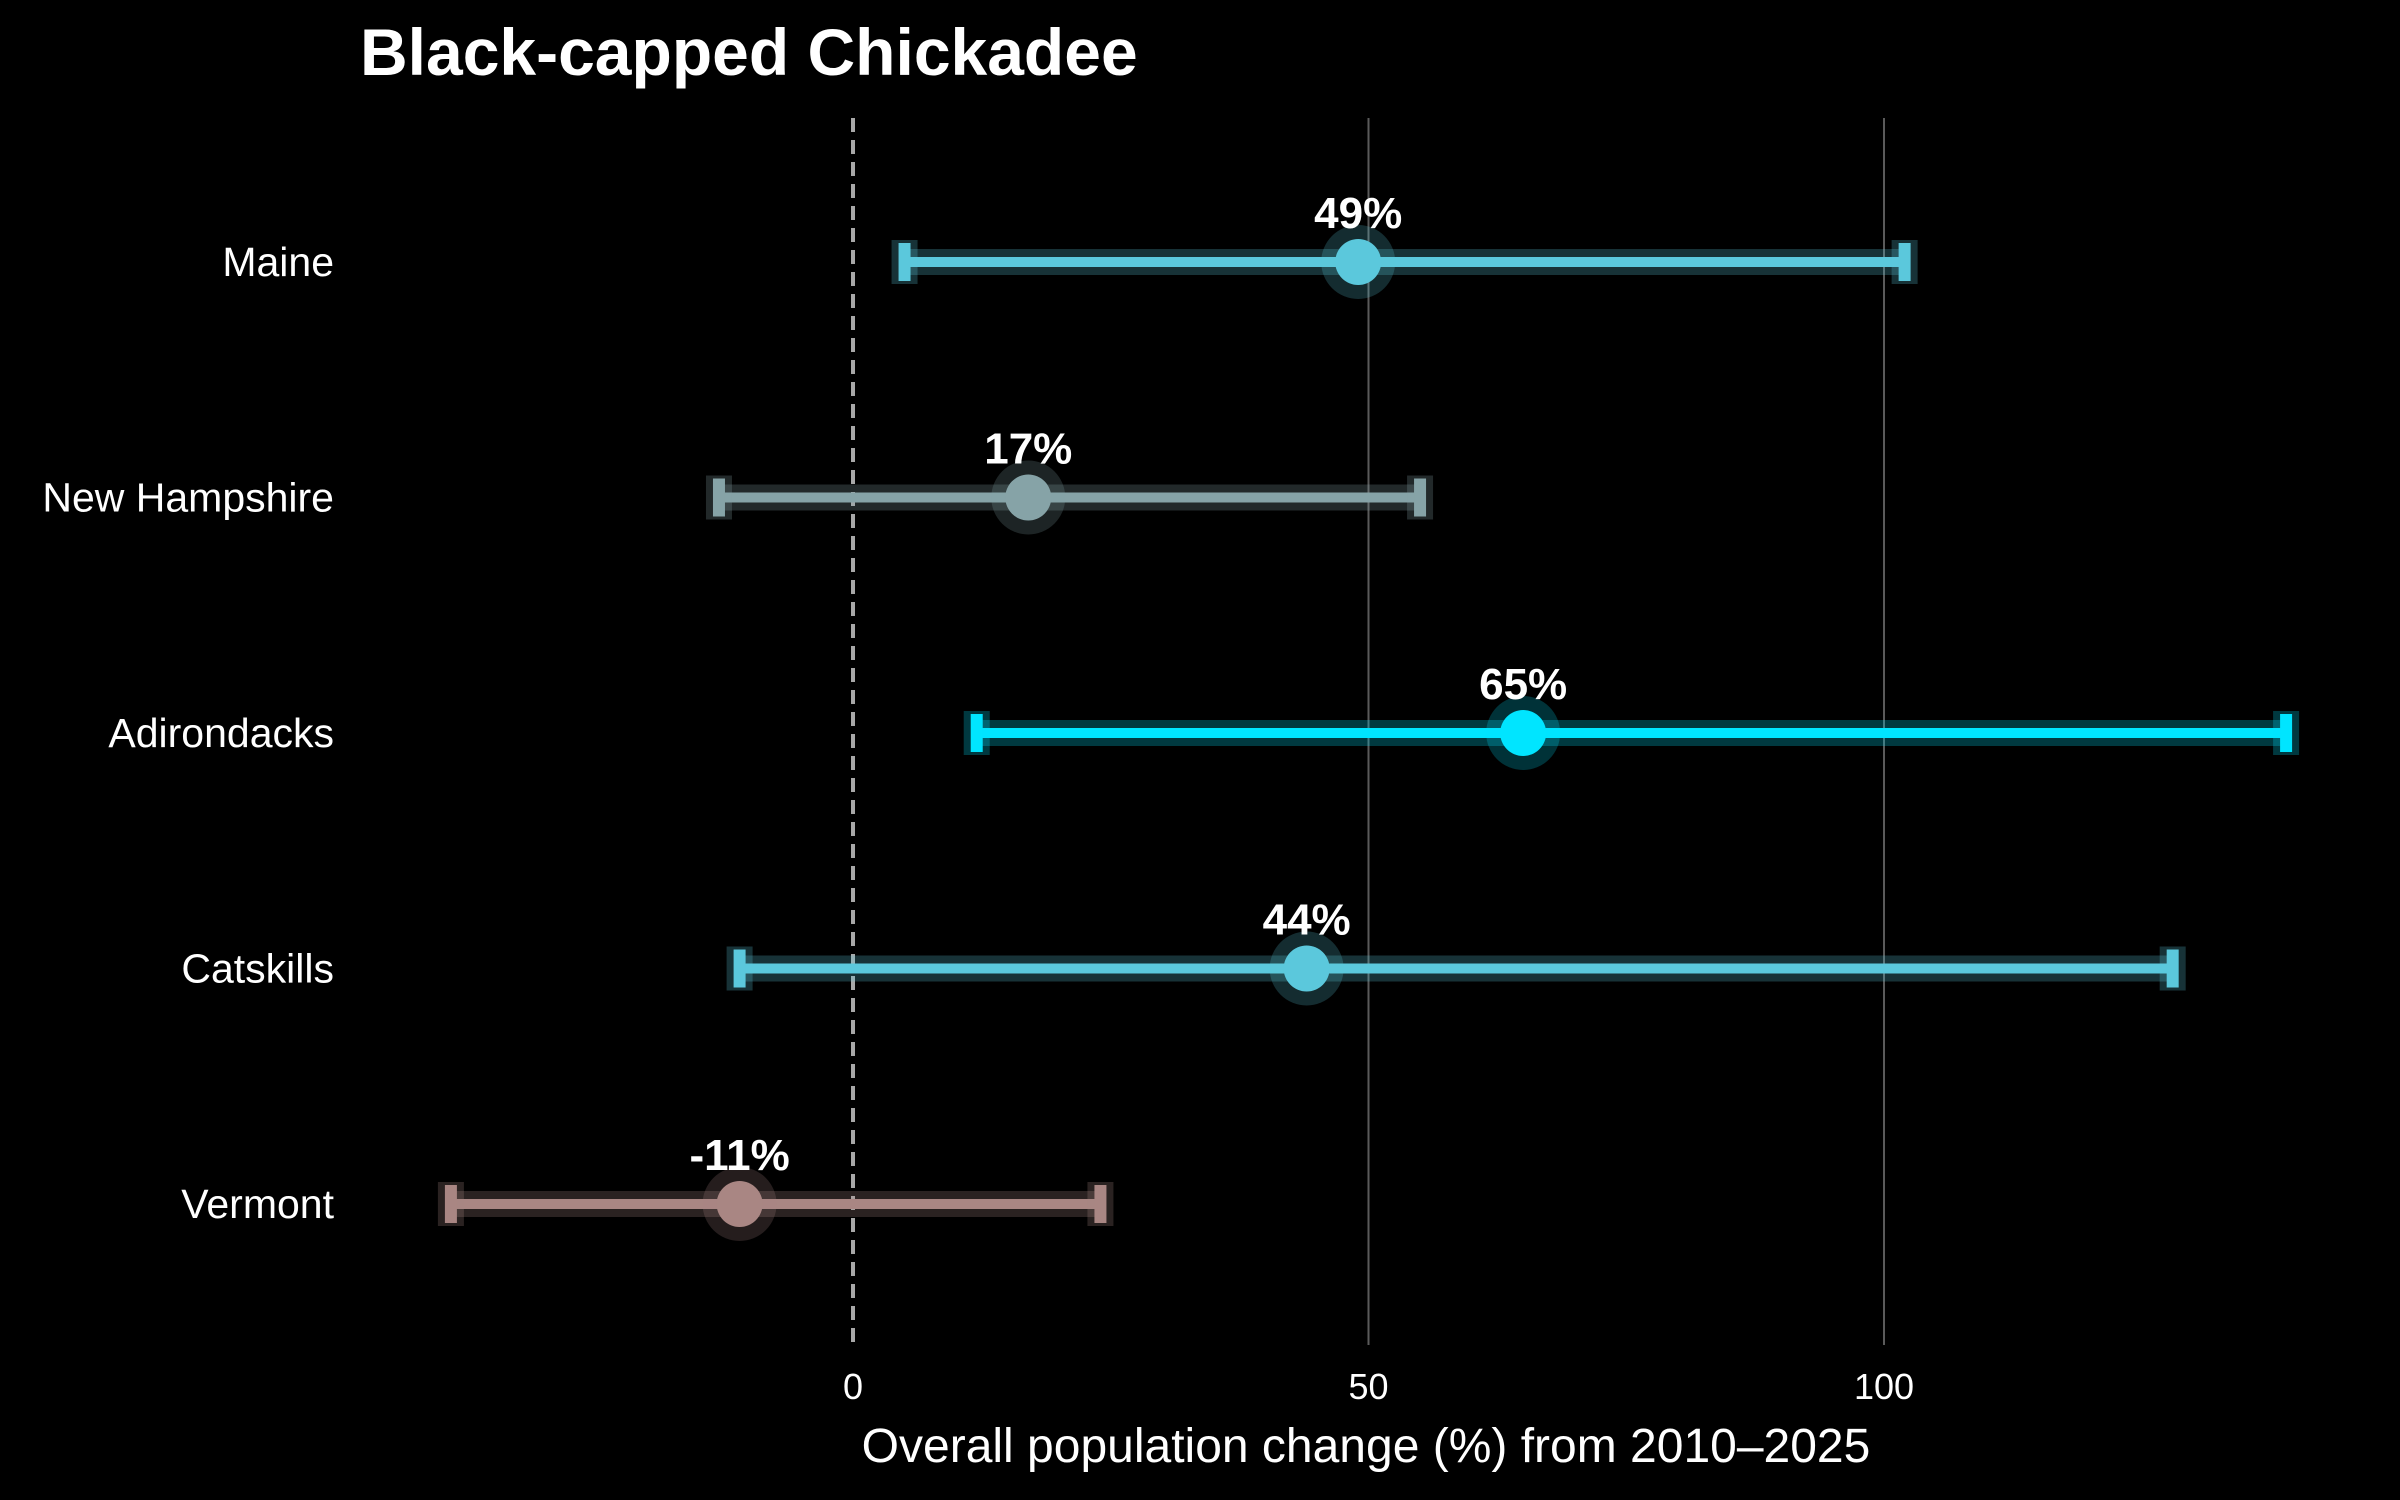  Describe the element at coordinates (1404, 244) in the screenshot. I see `interval-maine: 49%` at that location.